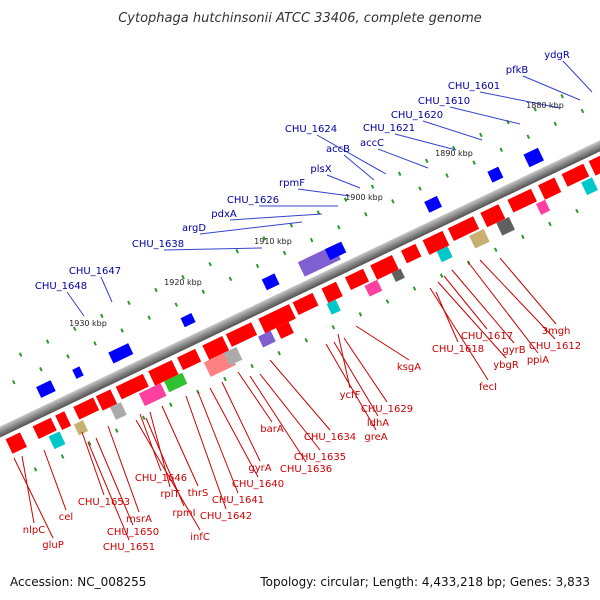  What do you see at coordinates (139, 519) in the screenshot?
I see `gene-label-lower: msrA` at bounding box center [139, 519].